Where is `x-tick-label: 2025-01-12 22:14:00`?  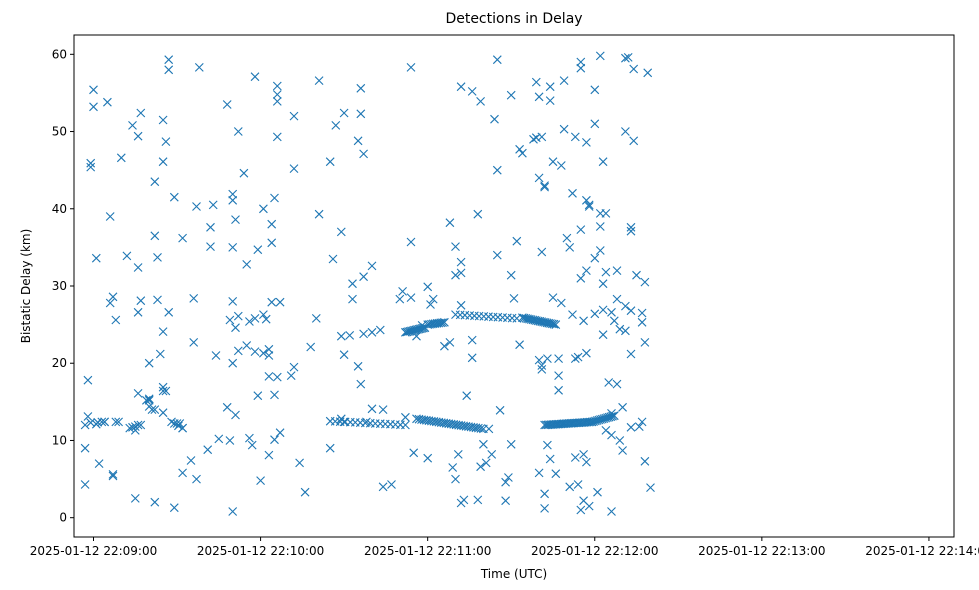 x-tick-label: 2025-01-12 22:14:00 is located at coordinates (922, 551).